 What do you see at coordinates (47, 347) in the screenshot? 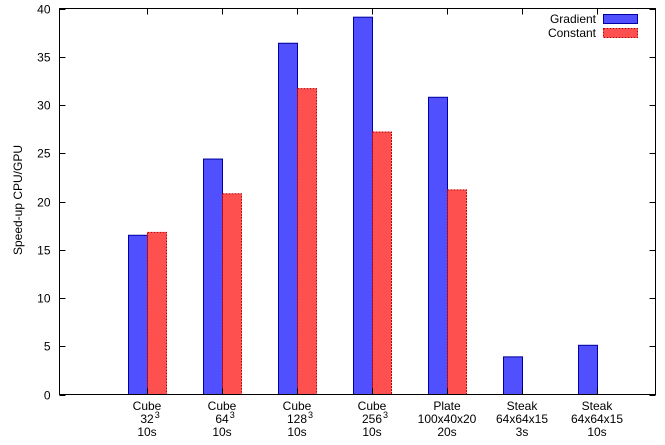
I see `y-tick-label: 5` at bounding box center [47, 347].